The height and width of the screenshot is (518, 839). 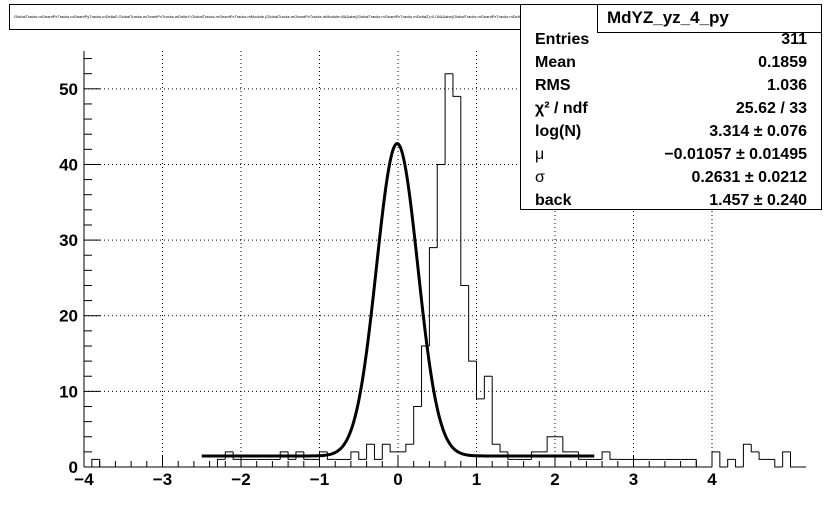 What do you see at coordinates (672, 203) in the screenshot?
I see `stat-row: back 1.457 ± 0.240` at bounding box center [672, 203].